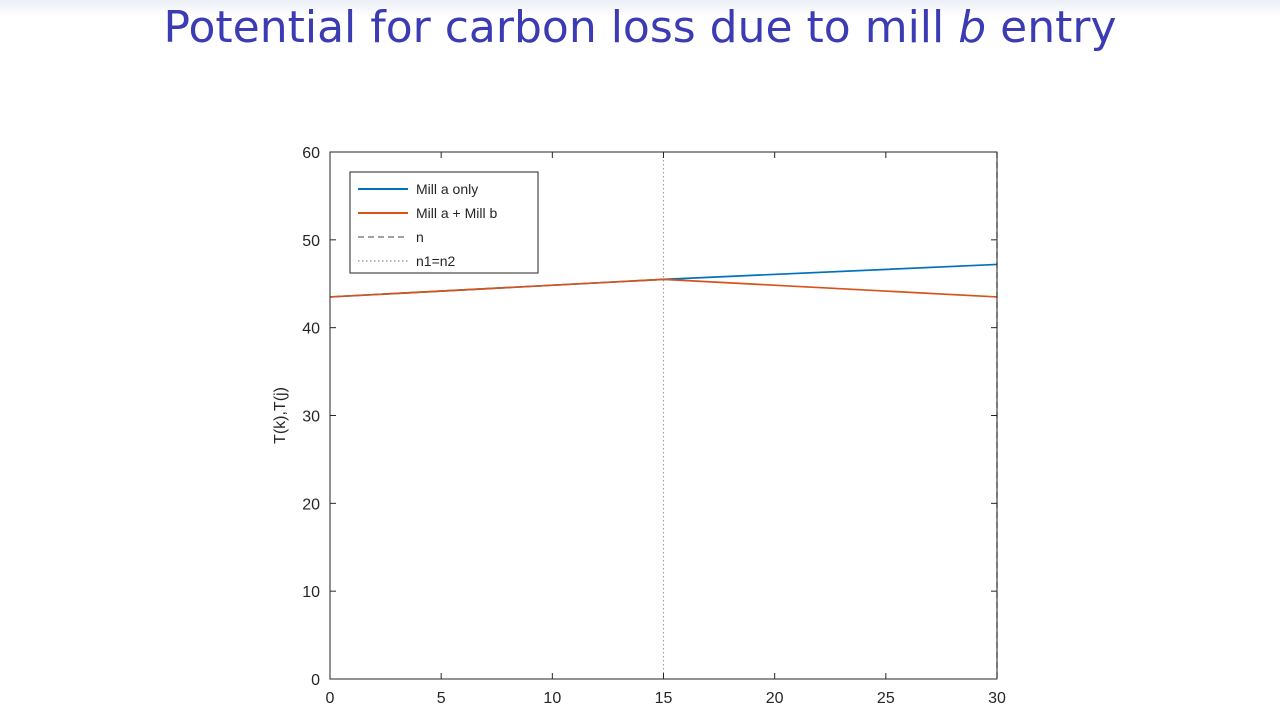  What do you see at coordinates (436, 261) in the screenshot?
I see `legend-label-4: n1=n2` at bounding box center [436, 261].